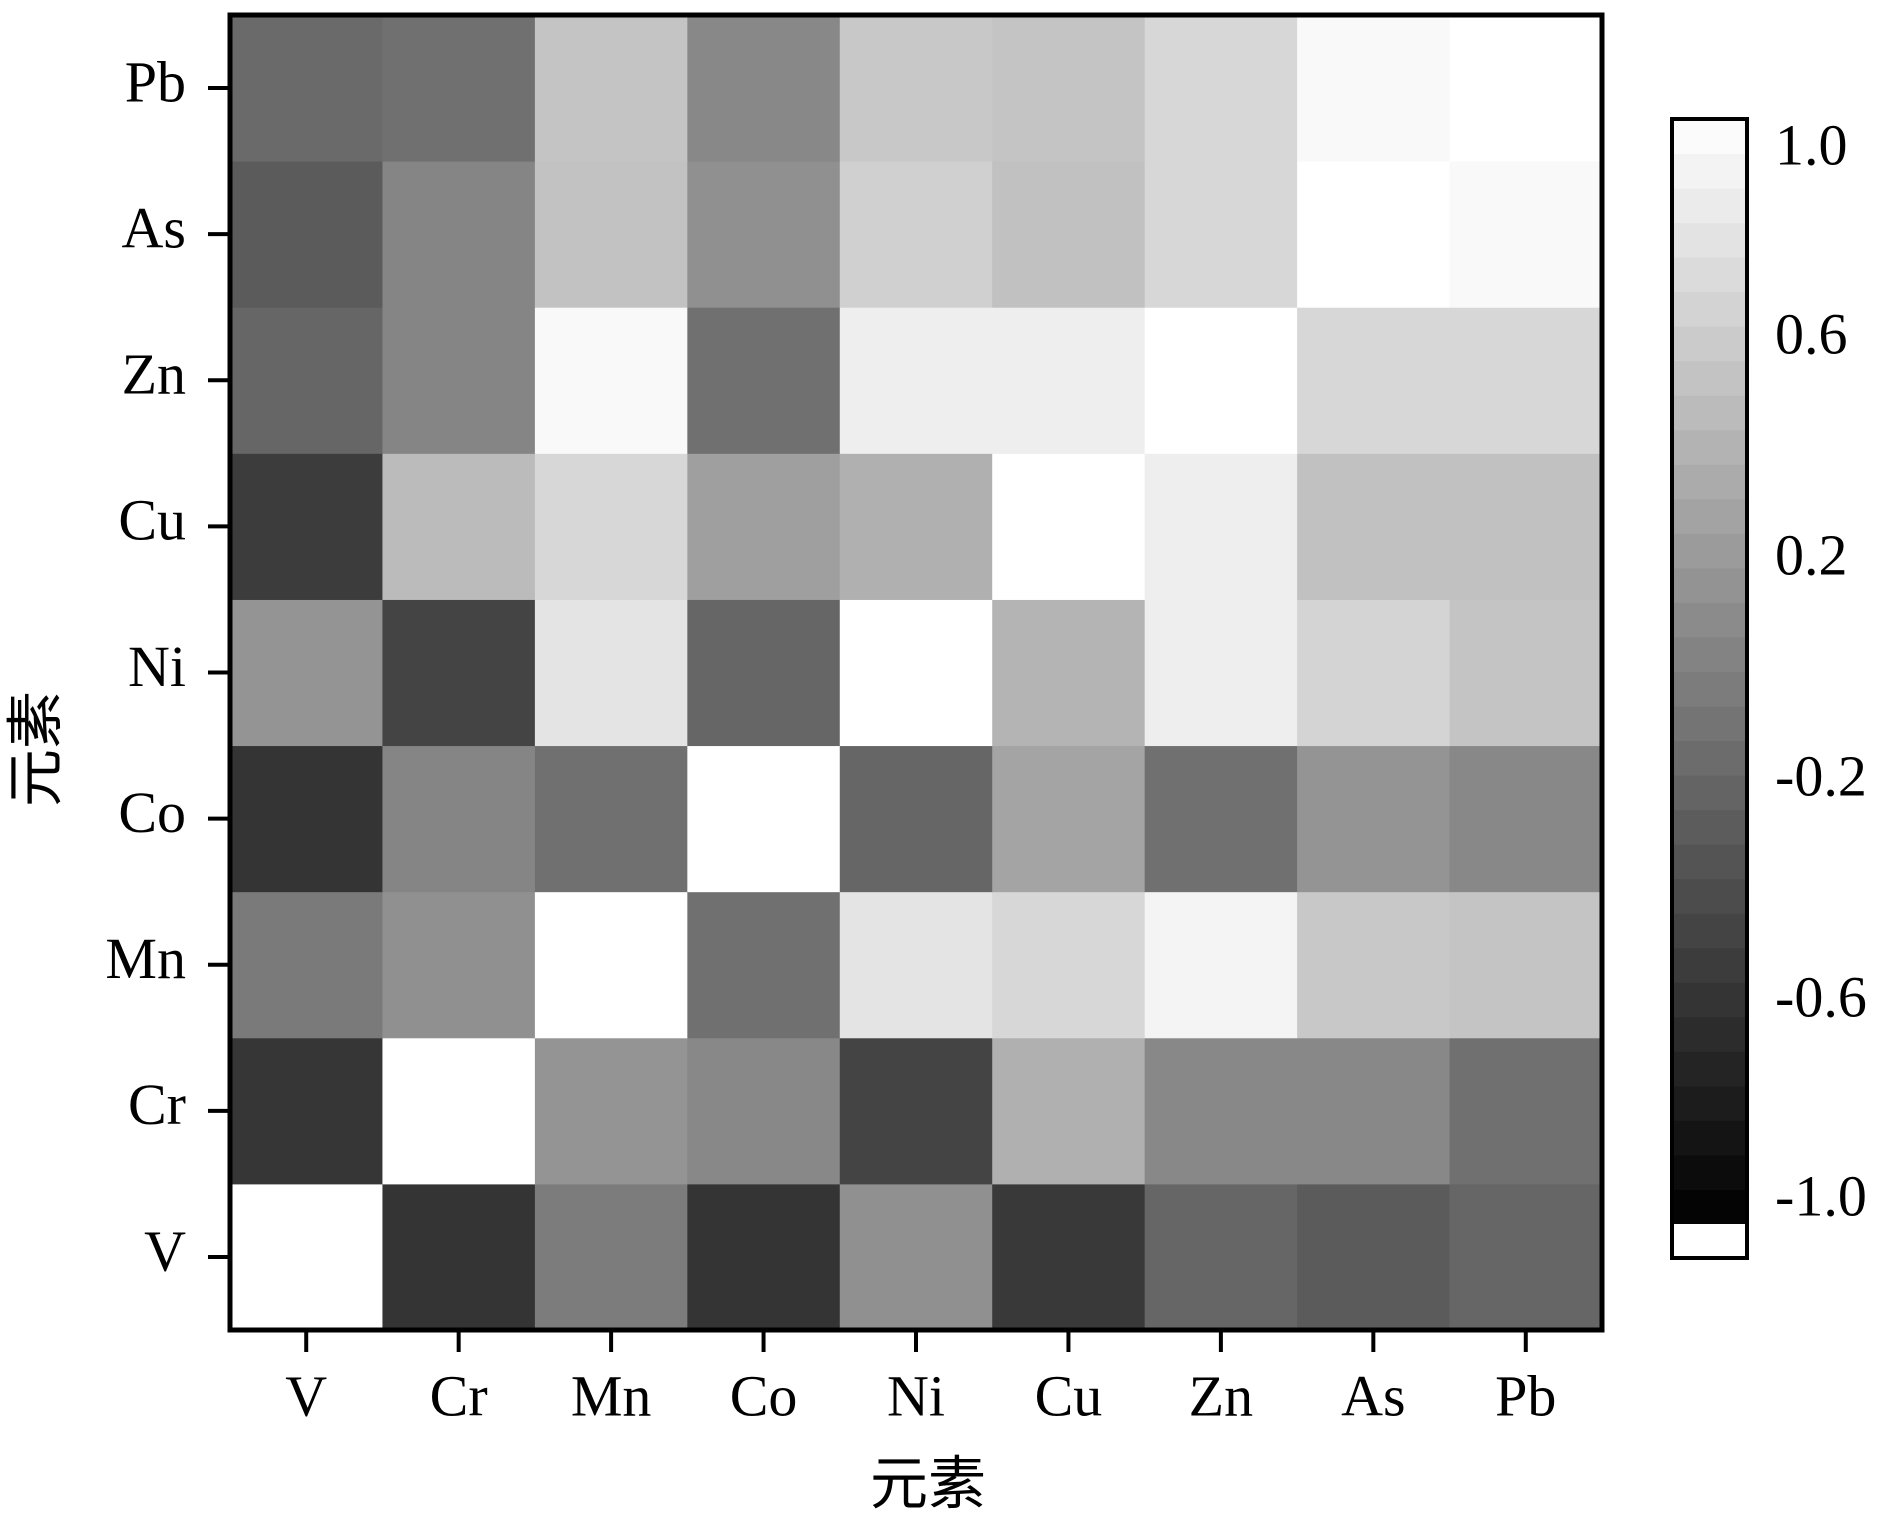 This screenshot has height=1522, width=1890. I want to click on y-tick-label: Zn, so click(154, 374).